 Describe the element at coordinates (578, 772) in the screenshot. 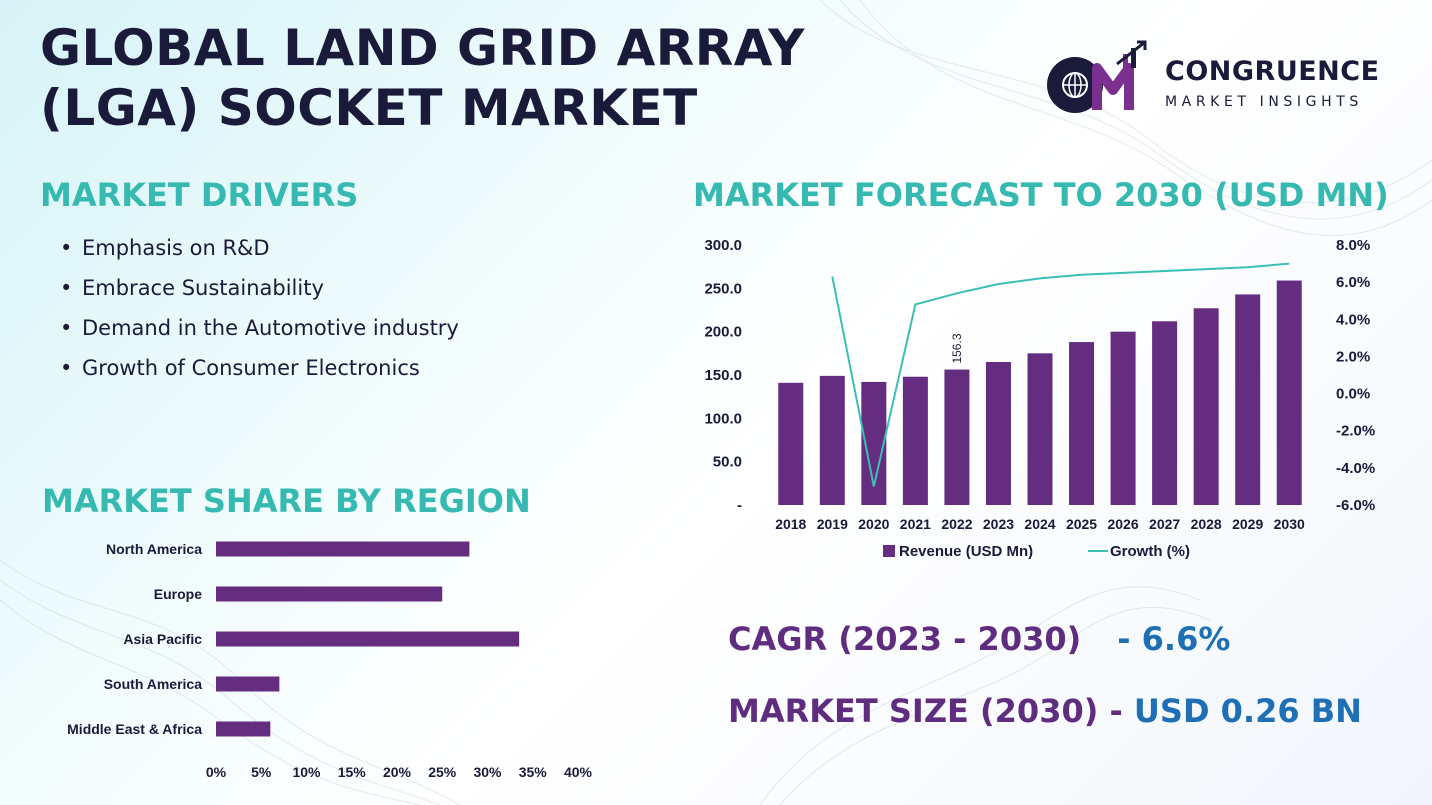

I see `x-axis-tick-label: 40%` at that location.